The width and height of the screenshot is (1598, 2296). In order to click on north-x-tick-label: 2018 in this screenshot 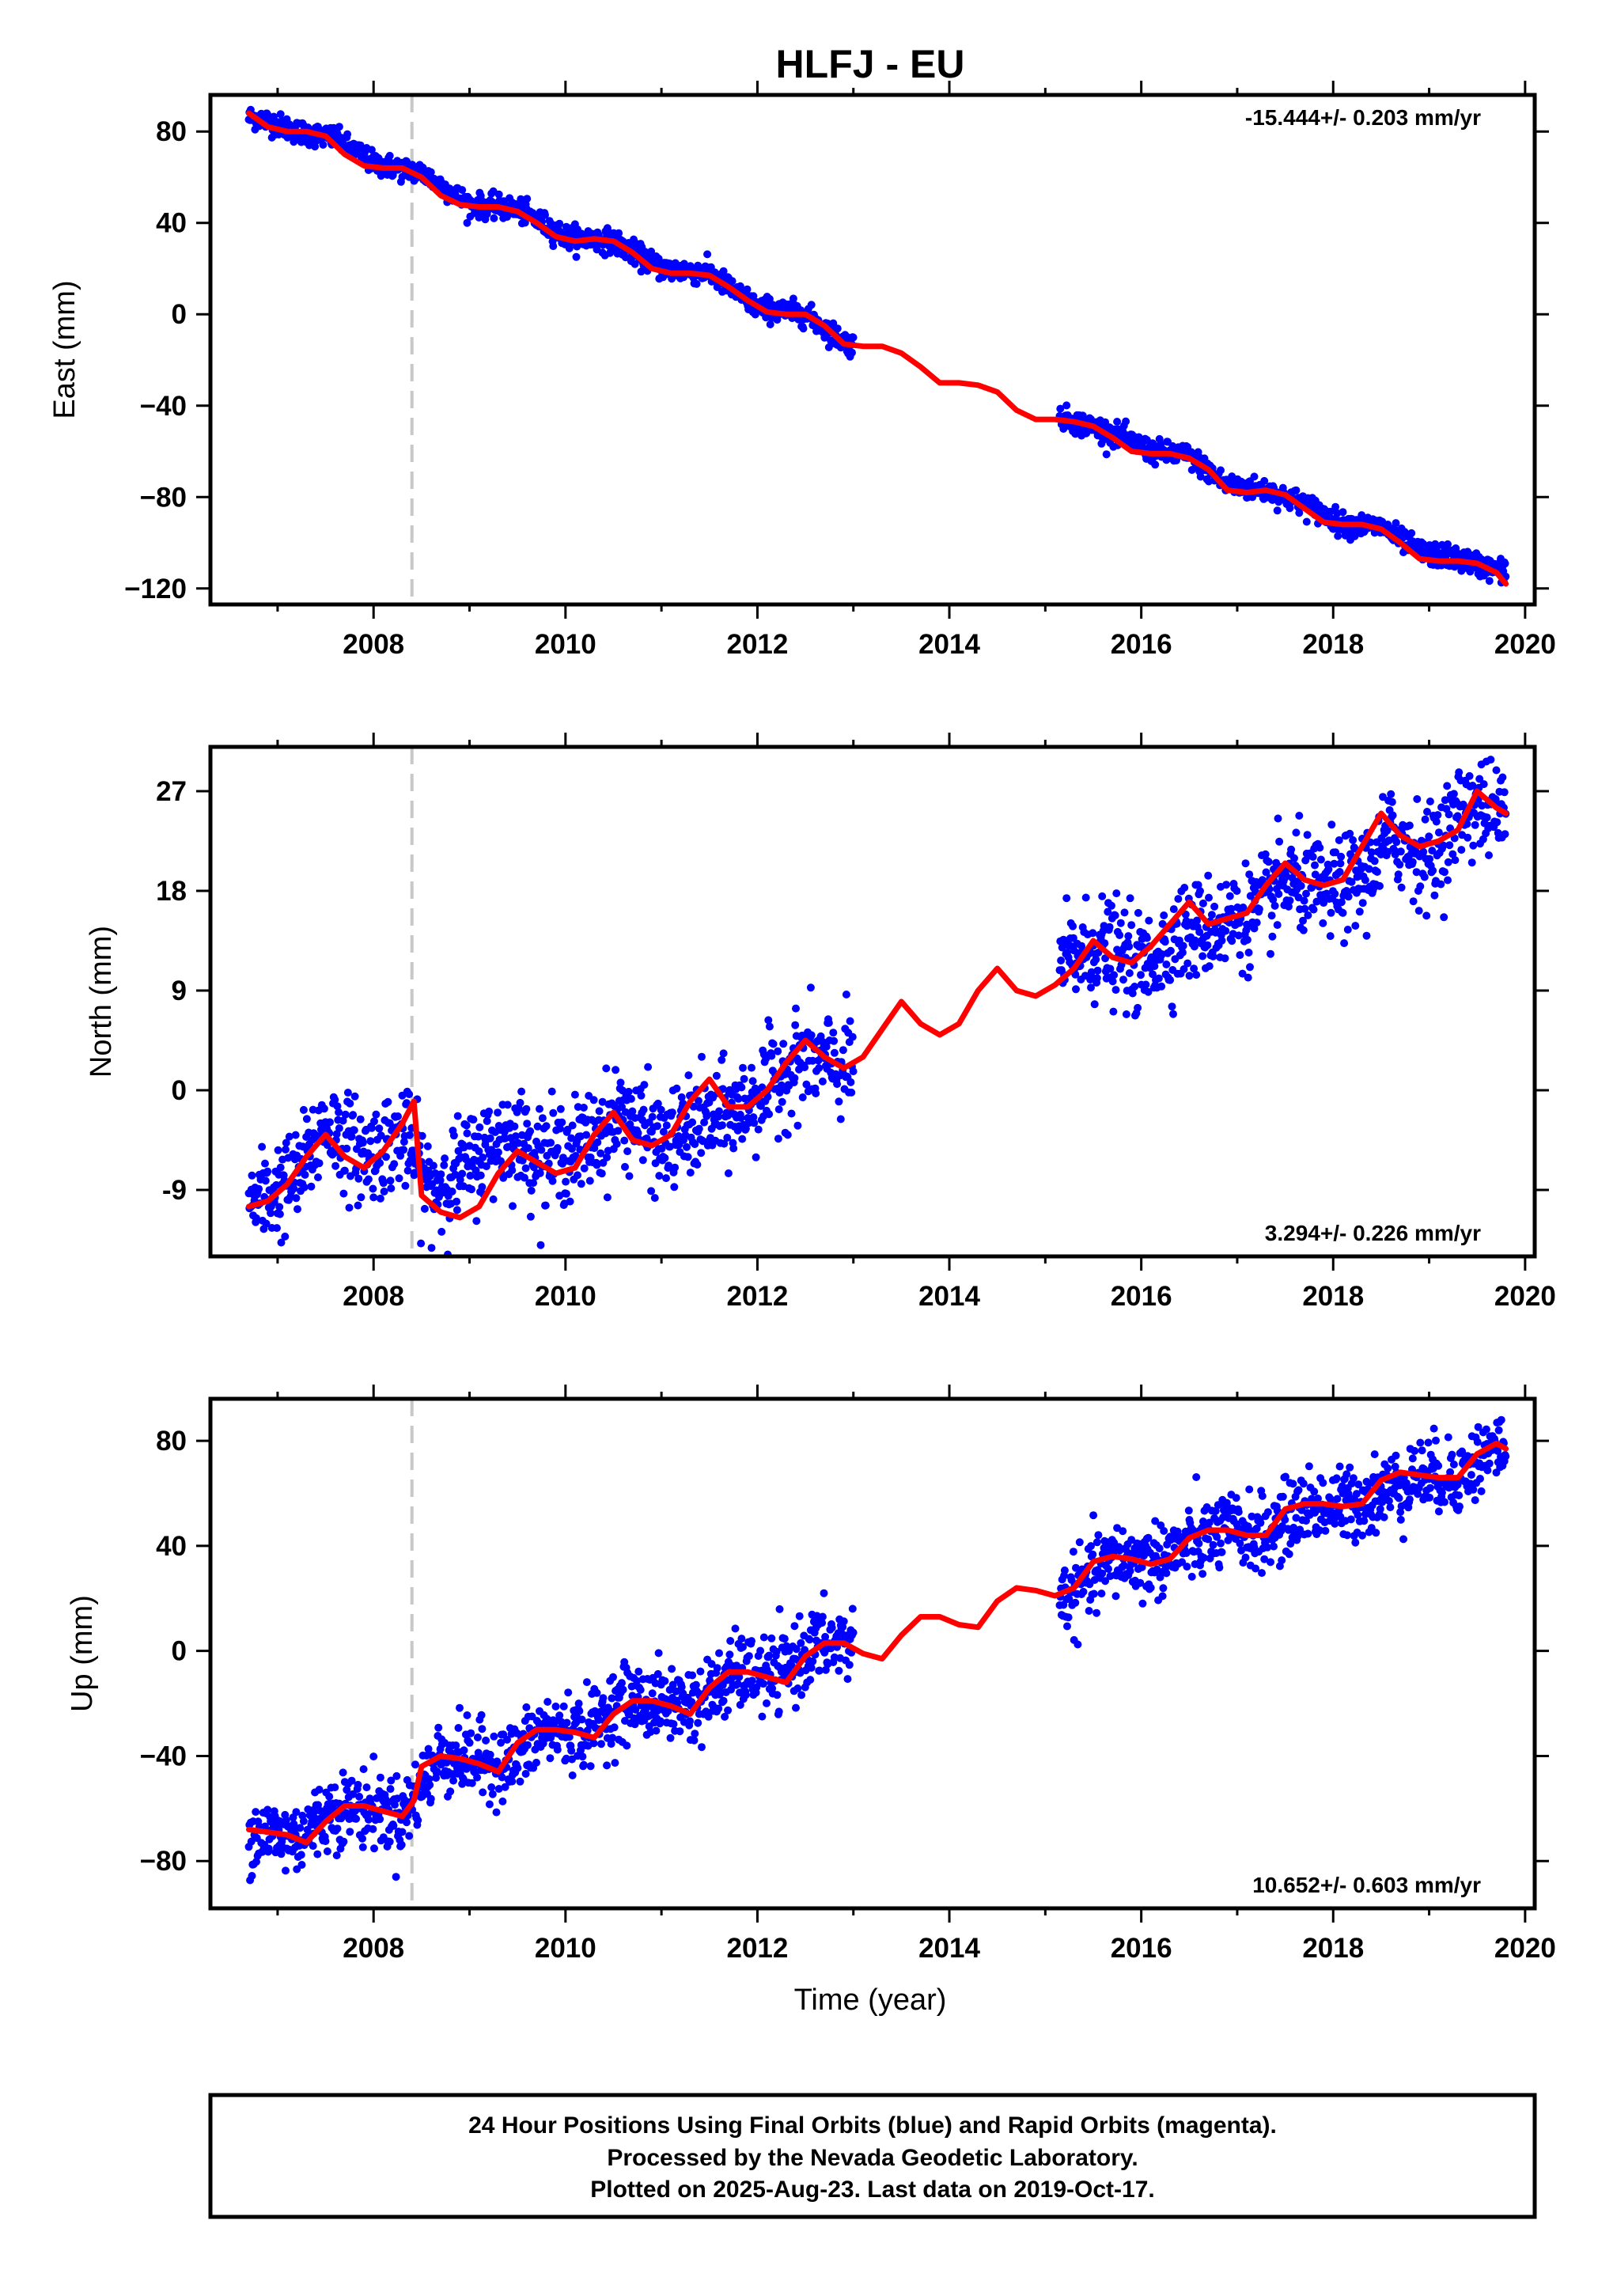, I will do `click(1333, 1296)`.